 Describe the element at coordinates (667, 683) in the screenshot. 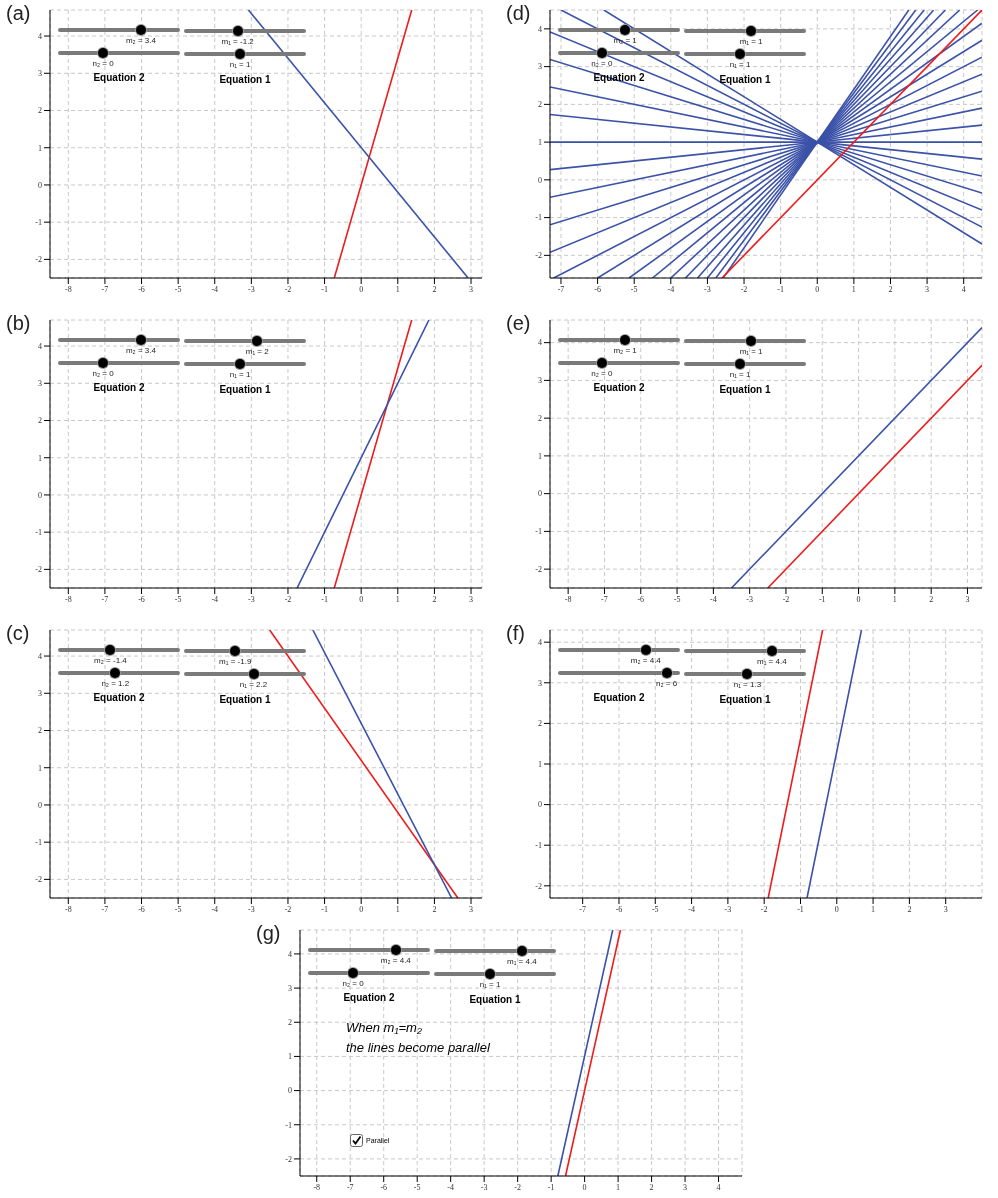

I see `annotation: n₂ = 6` at that location.